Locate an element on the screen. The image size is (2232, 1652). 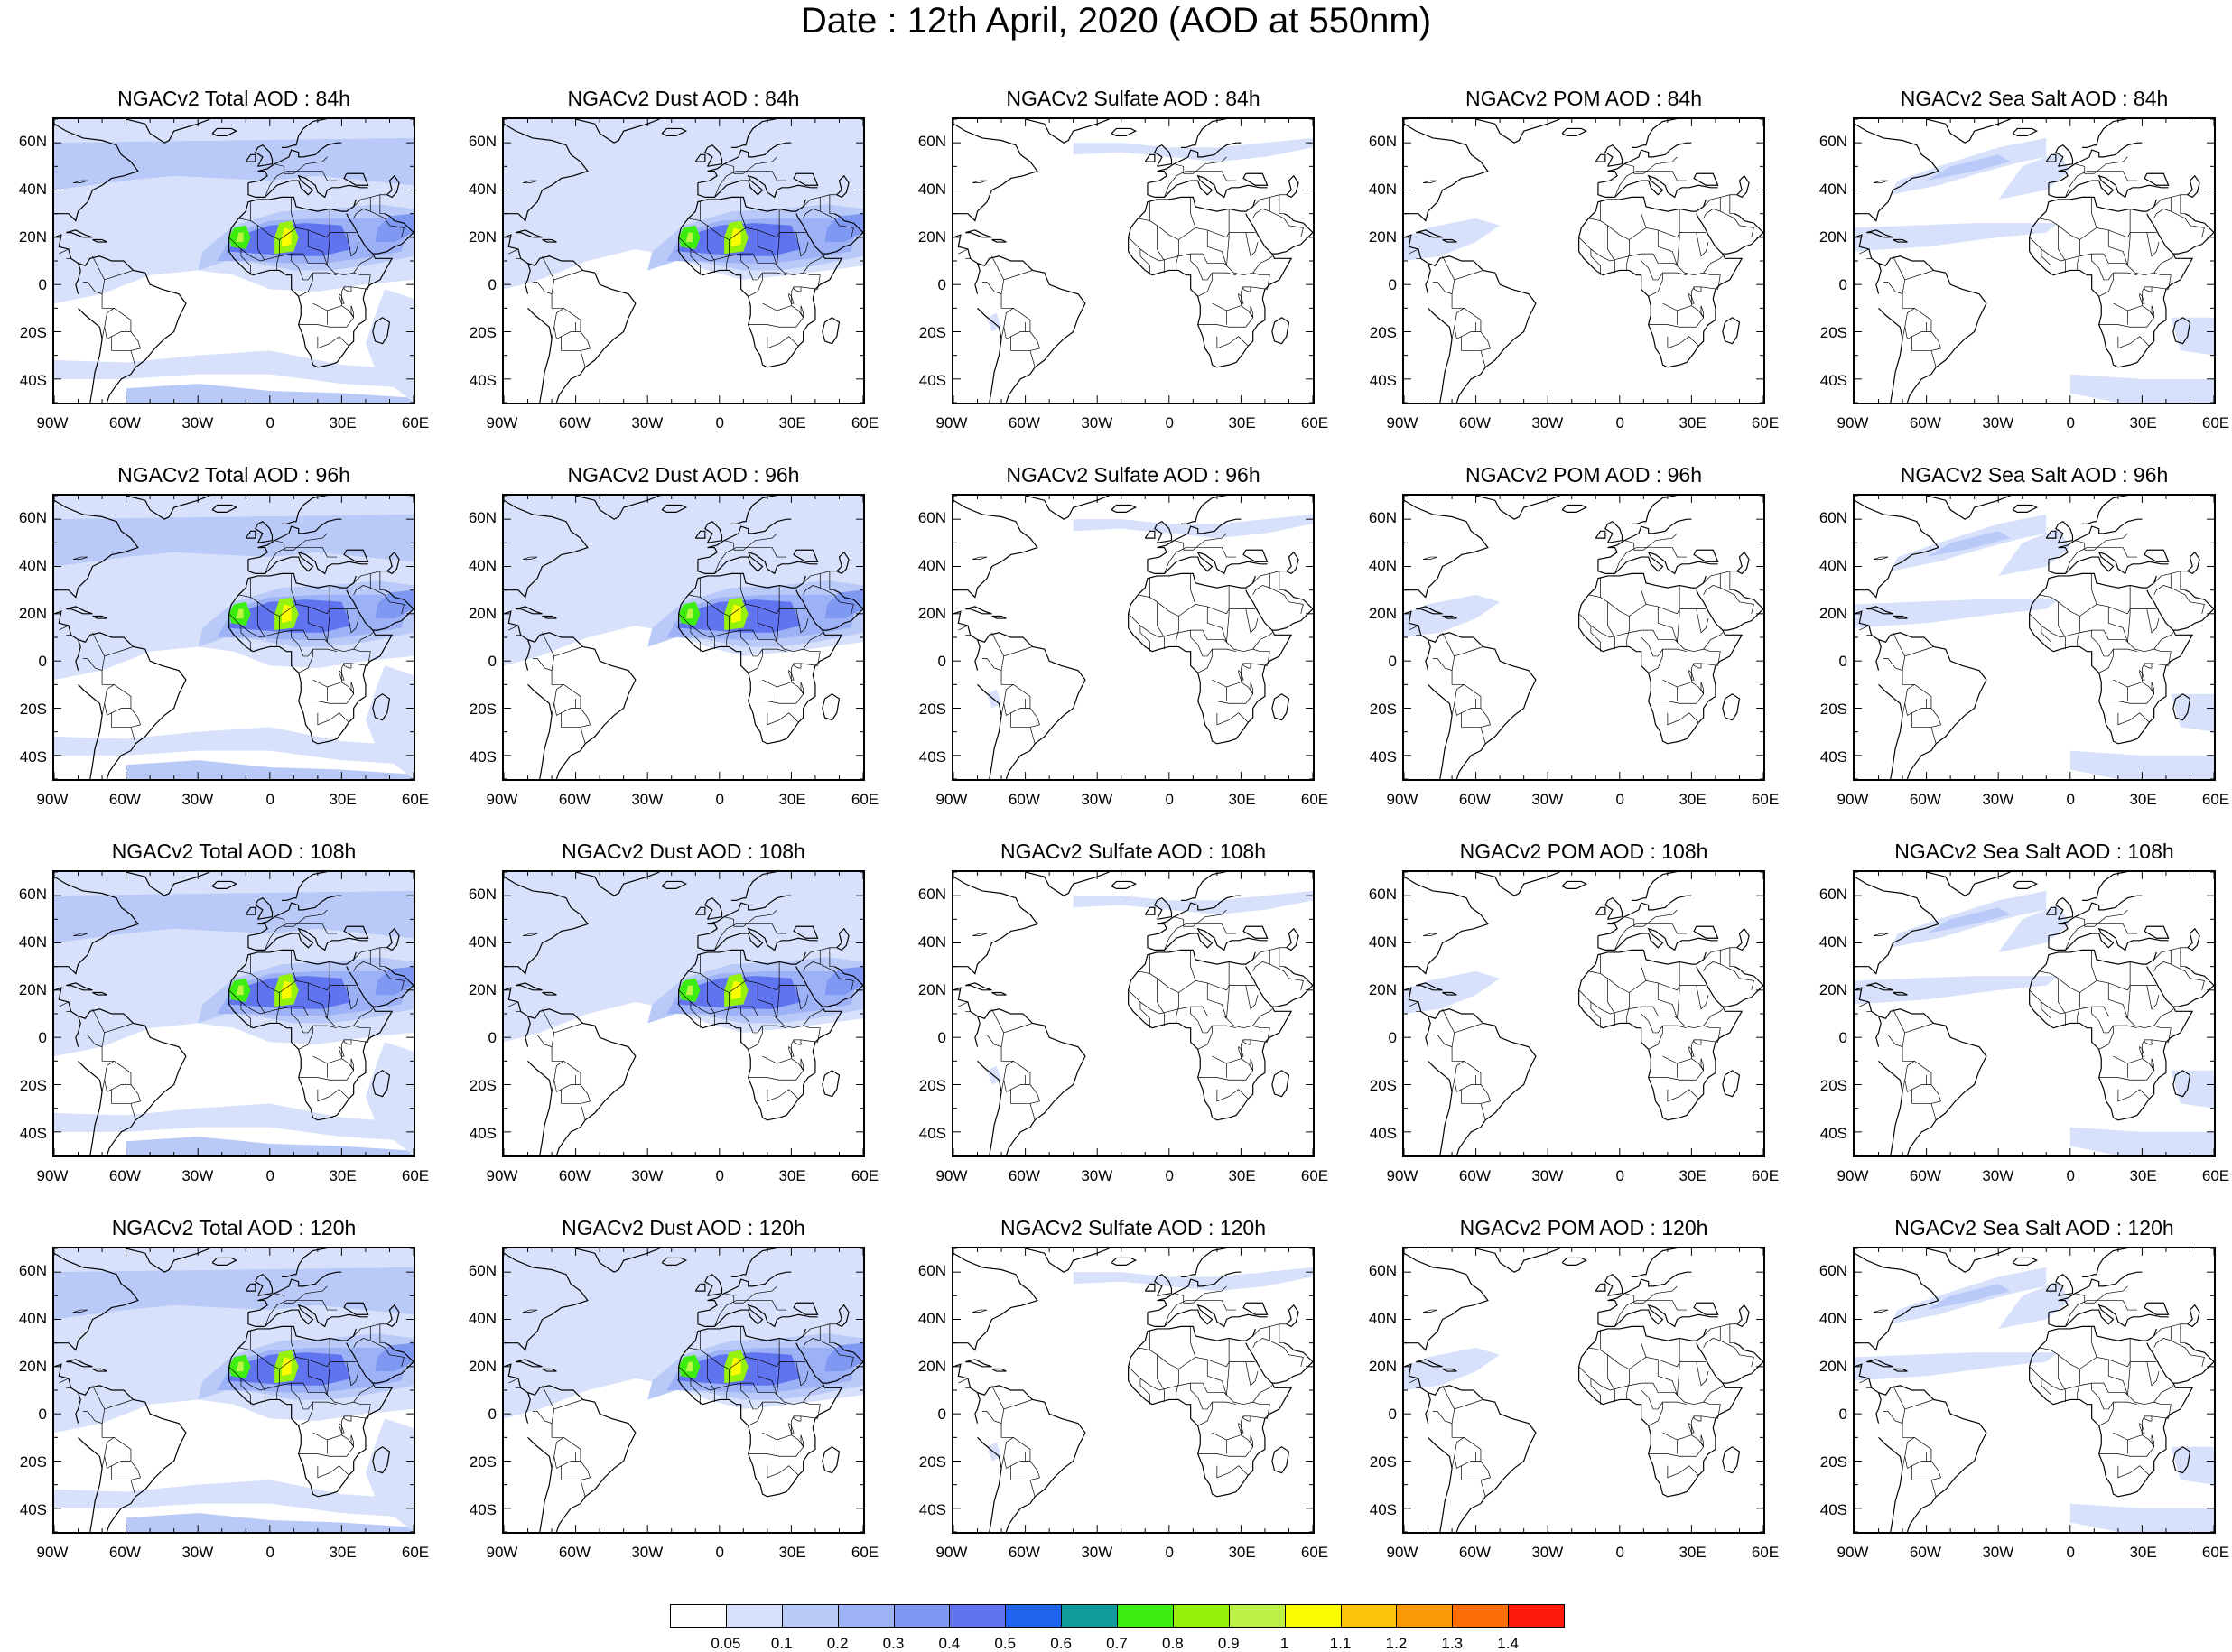
lon-label: 0 is located at coordinates (2070, 423).